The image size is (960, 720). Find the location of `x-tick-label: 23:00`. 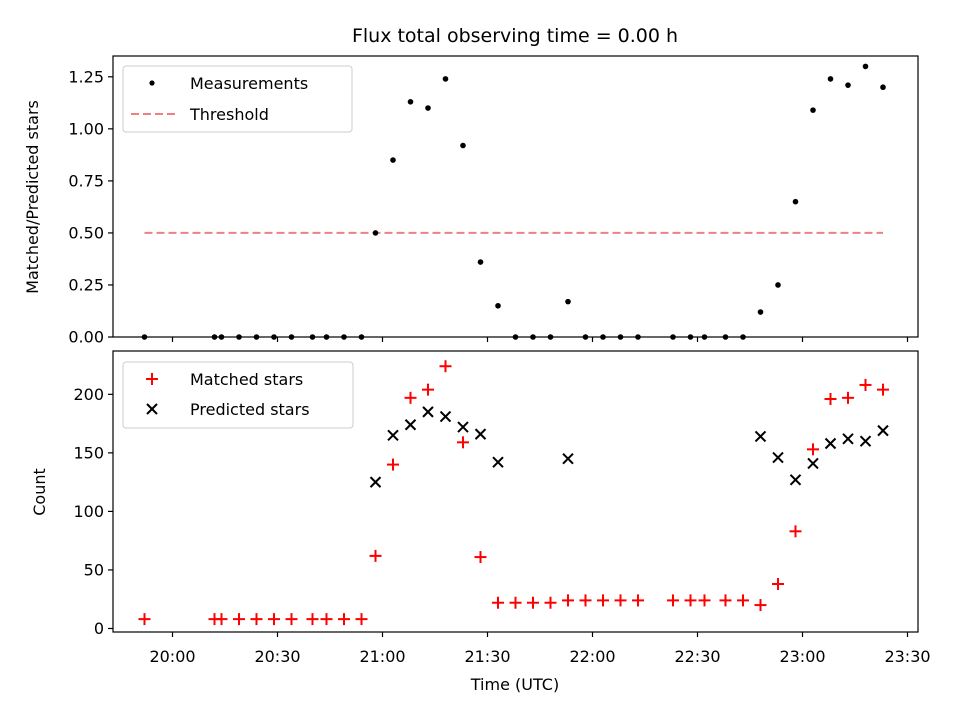

x-tick-label: 23:00 is located at coordinates (802, 656).